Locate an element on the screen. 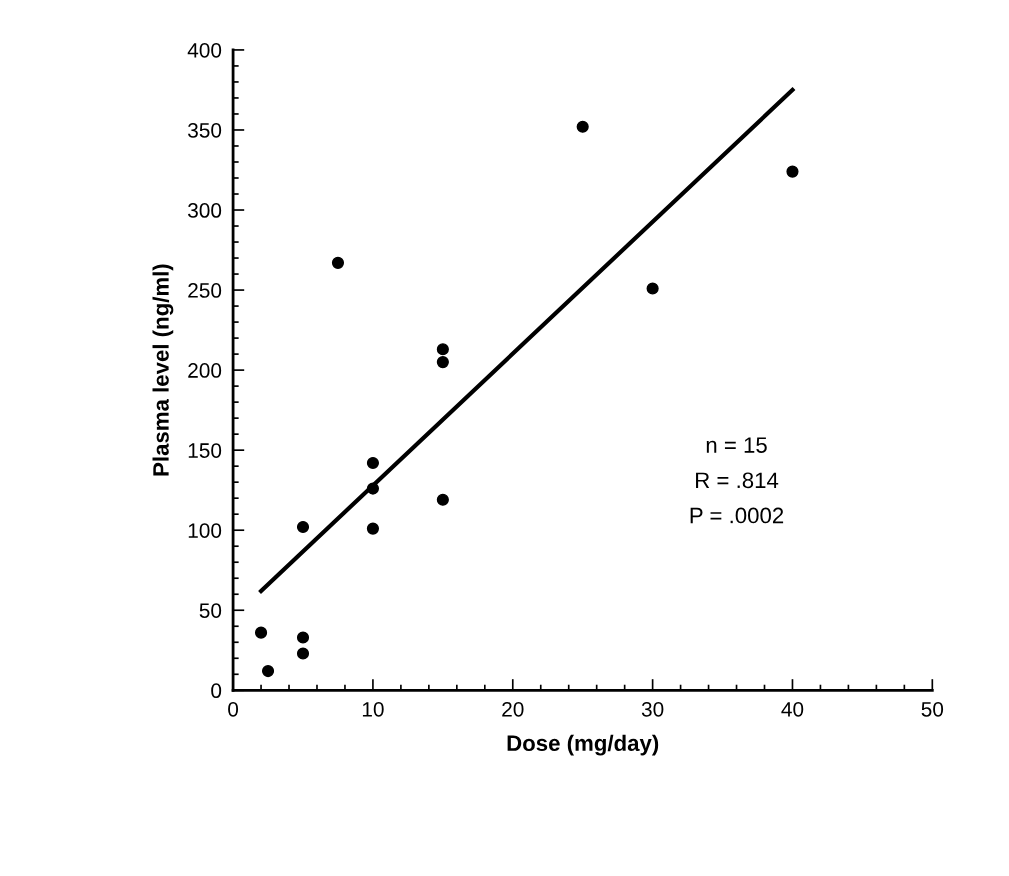 Image resolution: width=1009 pixels, height=876 pixels. y-tick-label: 150 is located at coordinates (205, 450).